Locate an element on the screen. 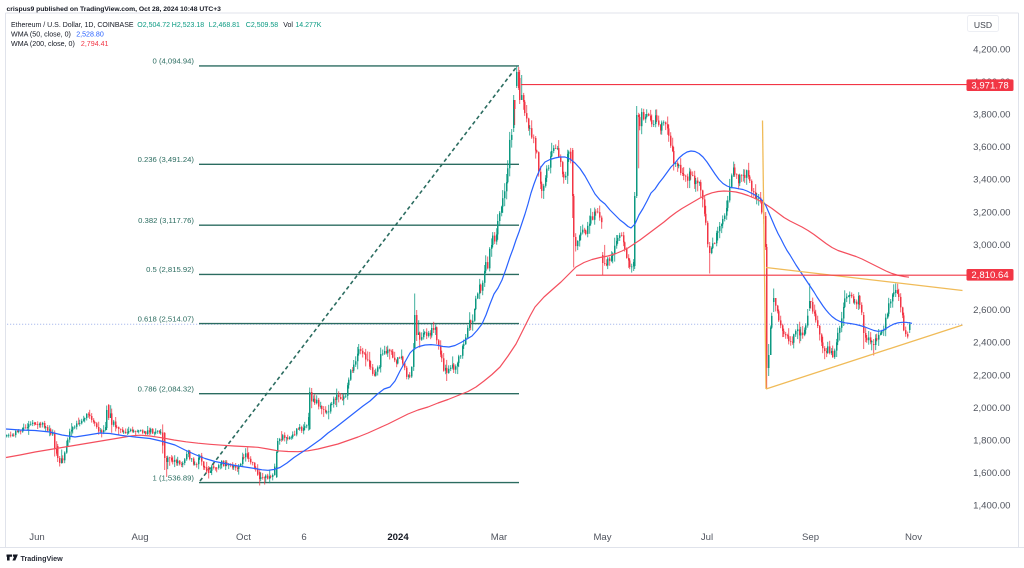 The image size is (1024, 568). svg-text: 3,800.00 is located at coordinates (991, 115).